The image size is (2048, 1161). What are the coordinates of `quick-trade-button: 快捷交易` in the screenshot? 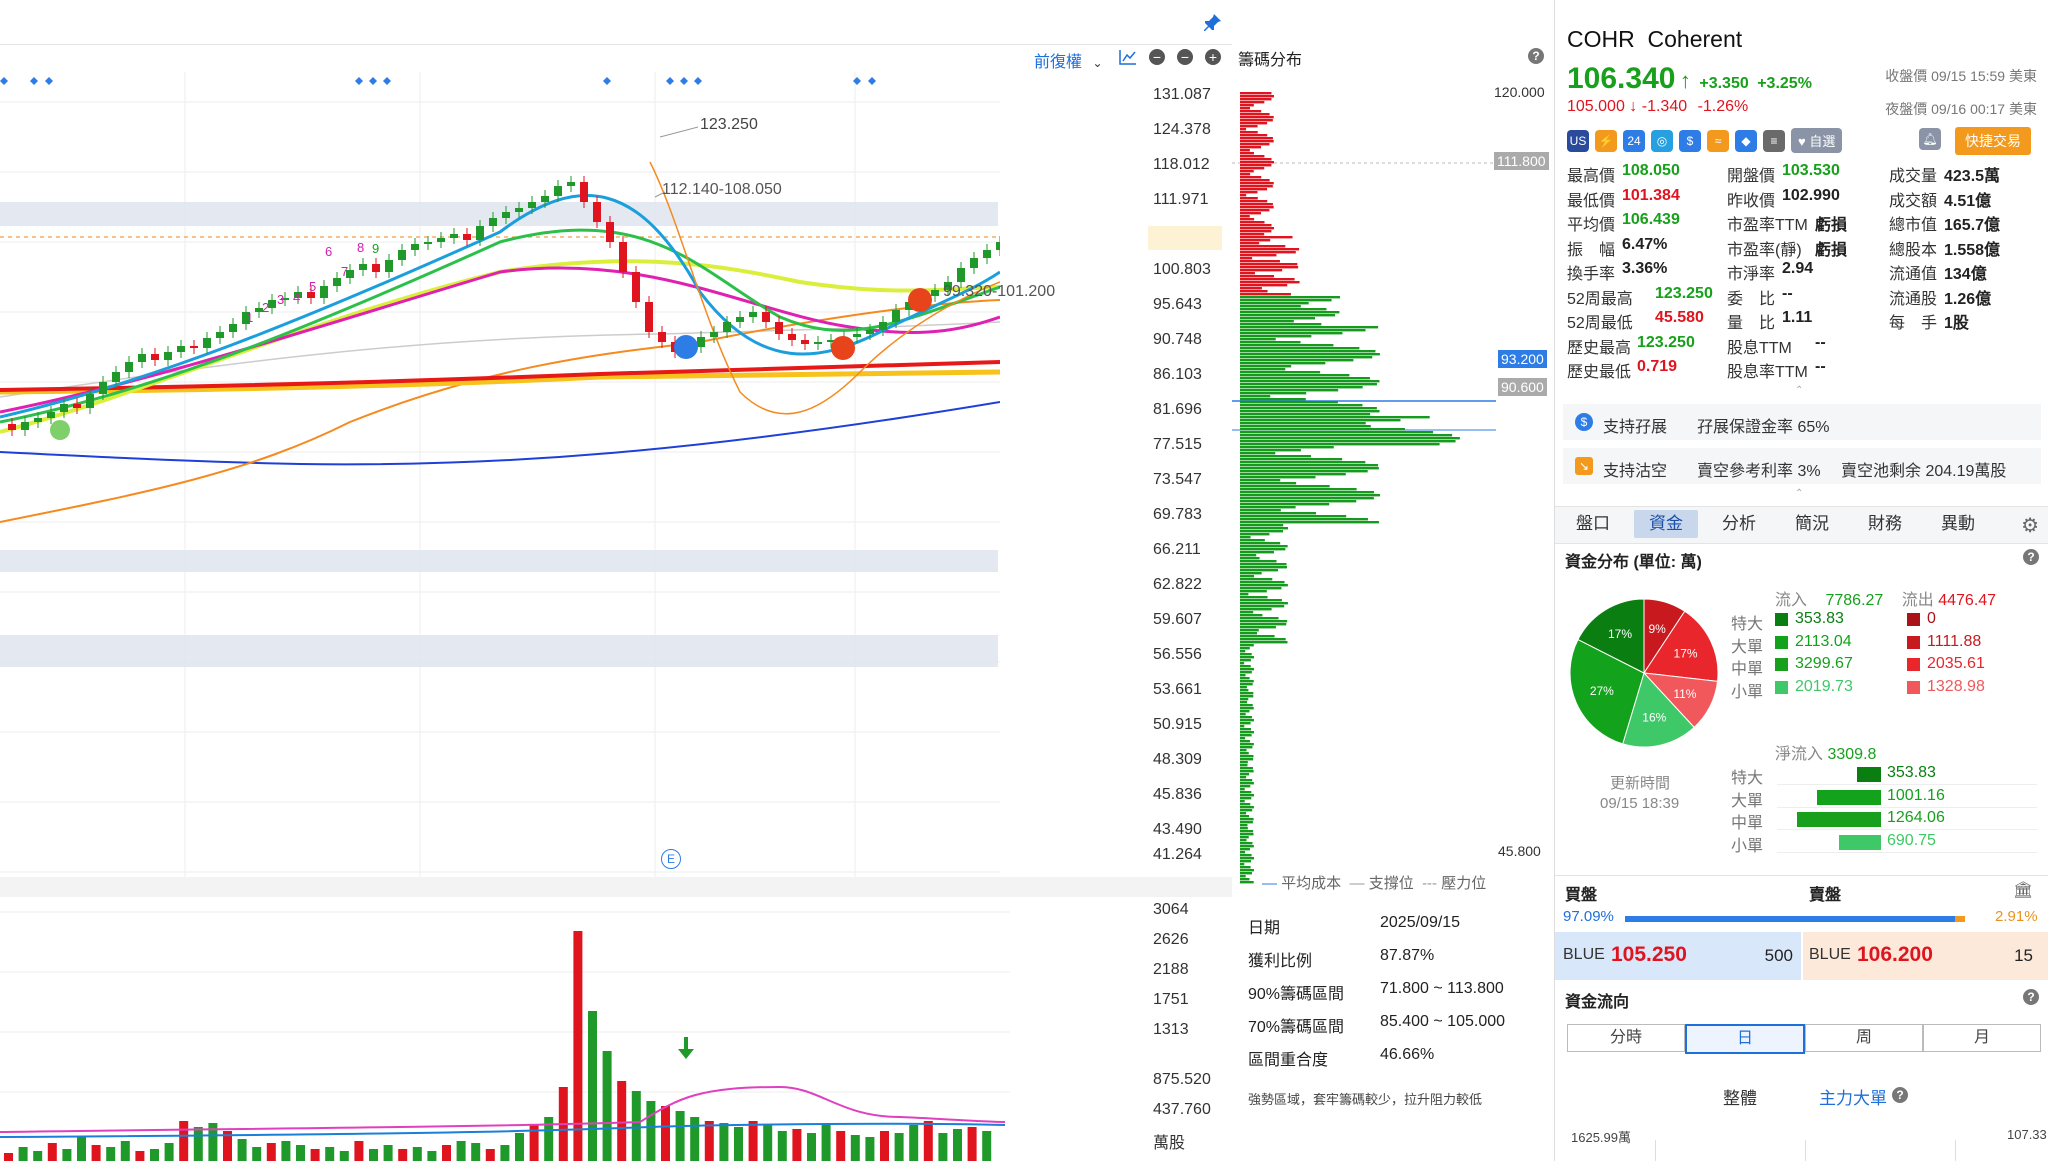 It's located at (1993, 141).